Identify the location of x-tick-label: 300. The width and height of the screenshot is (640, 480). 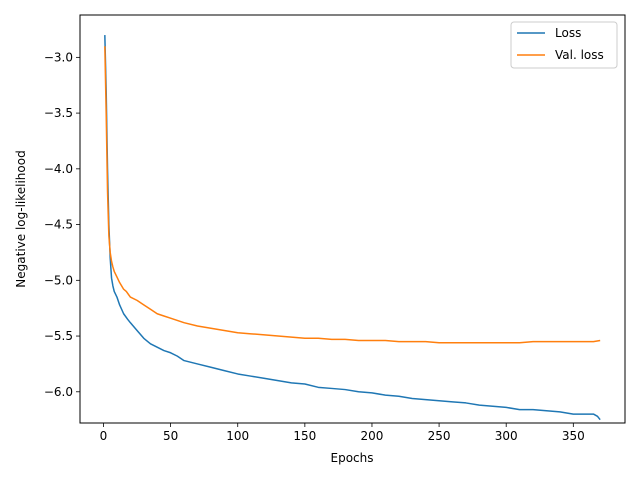
(506, 436).